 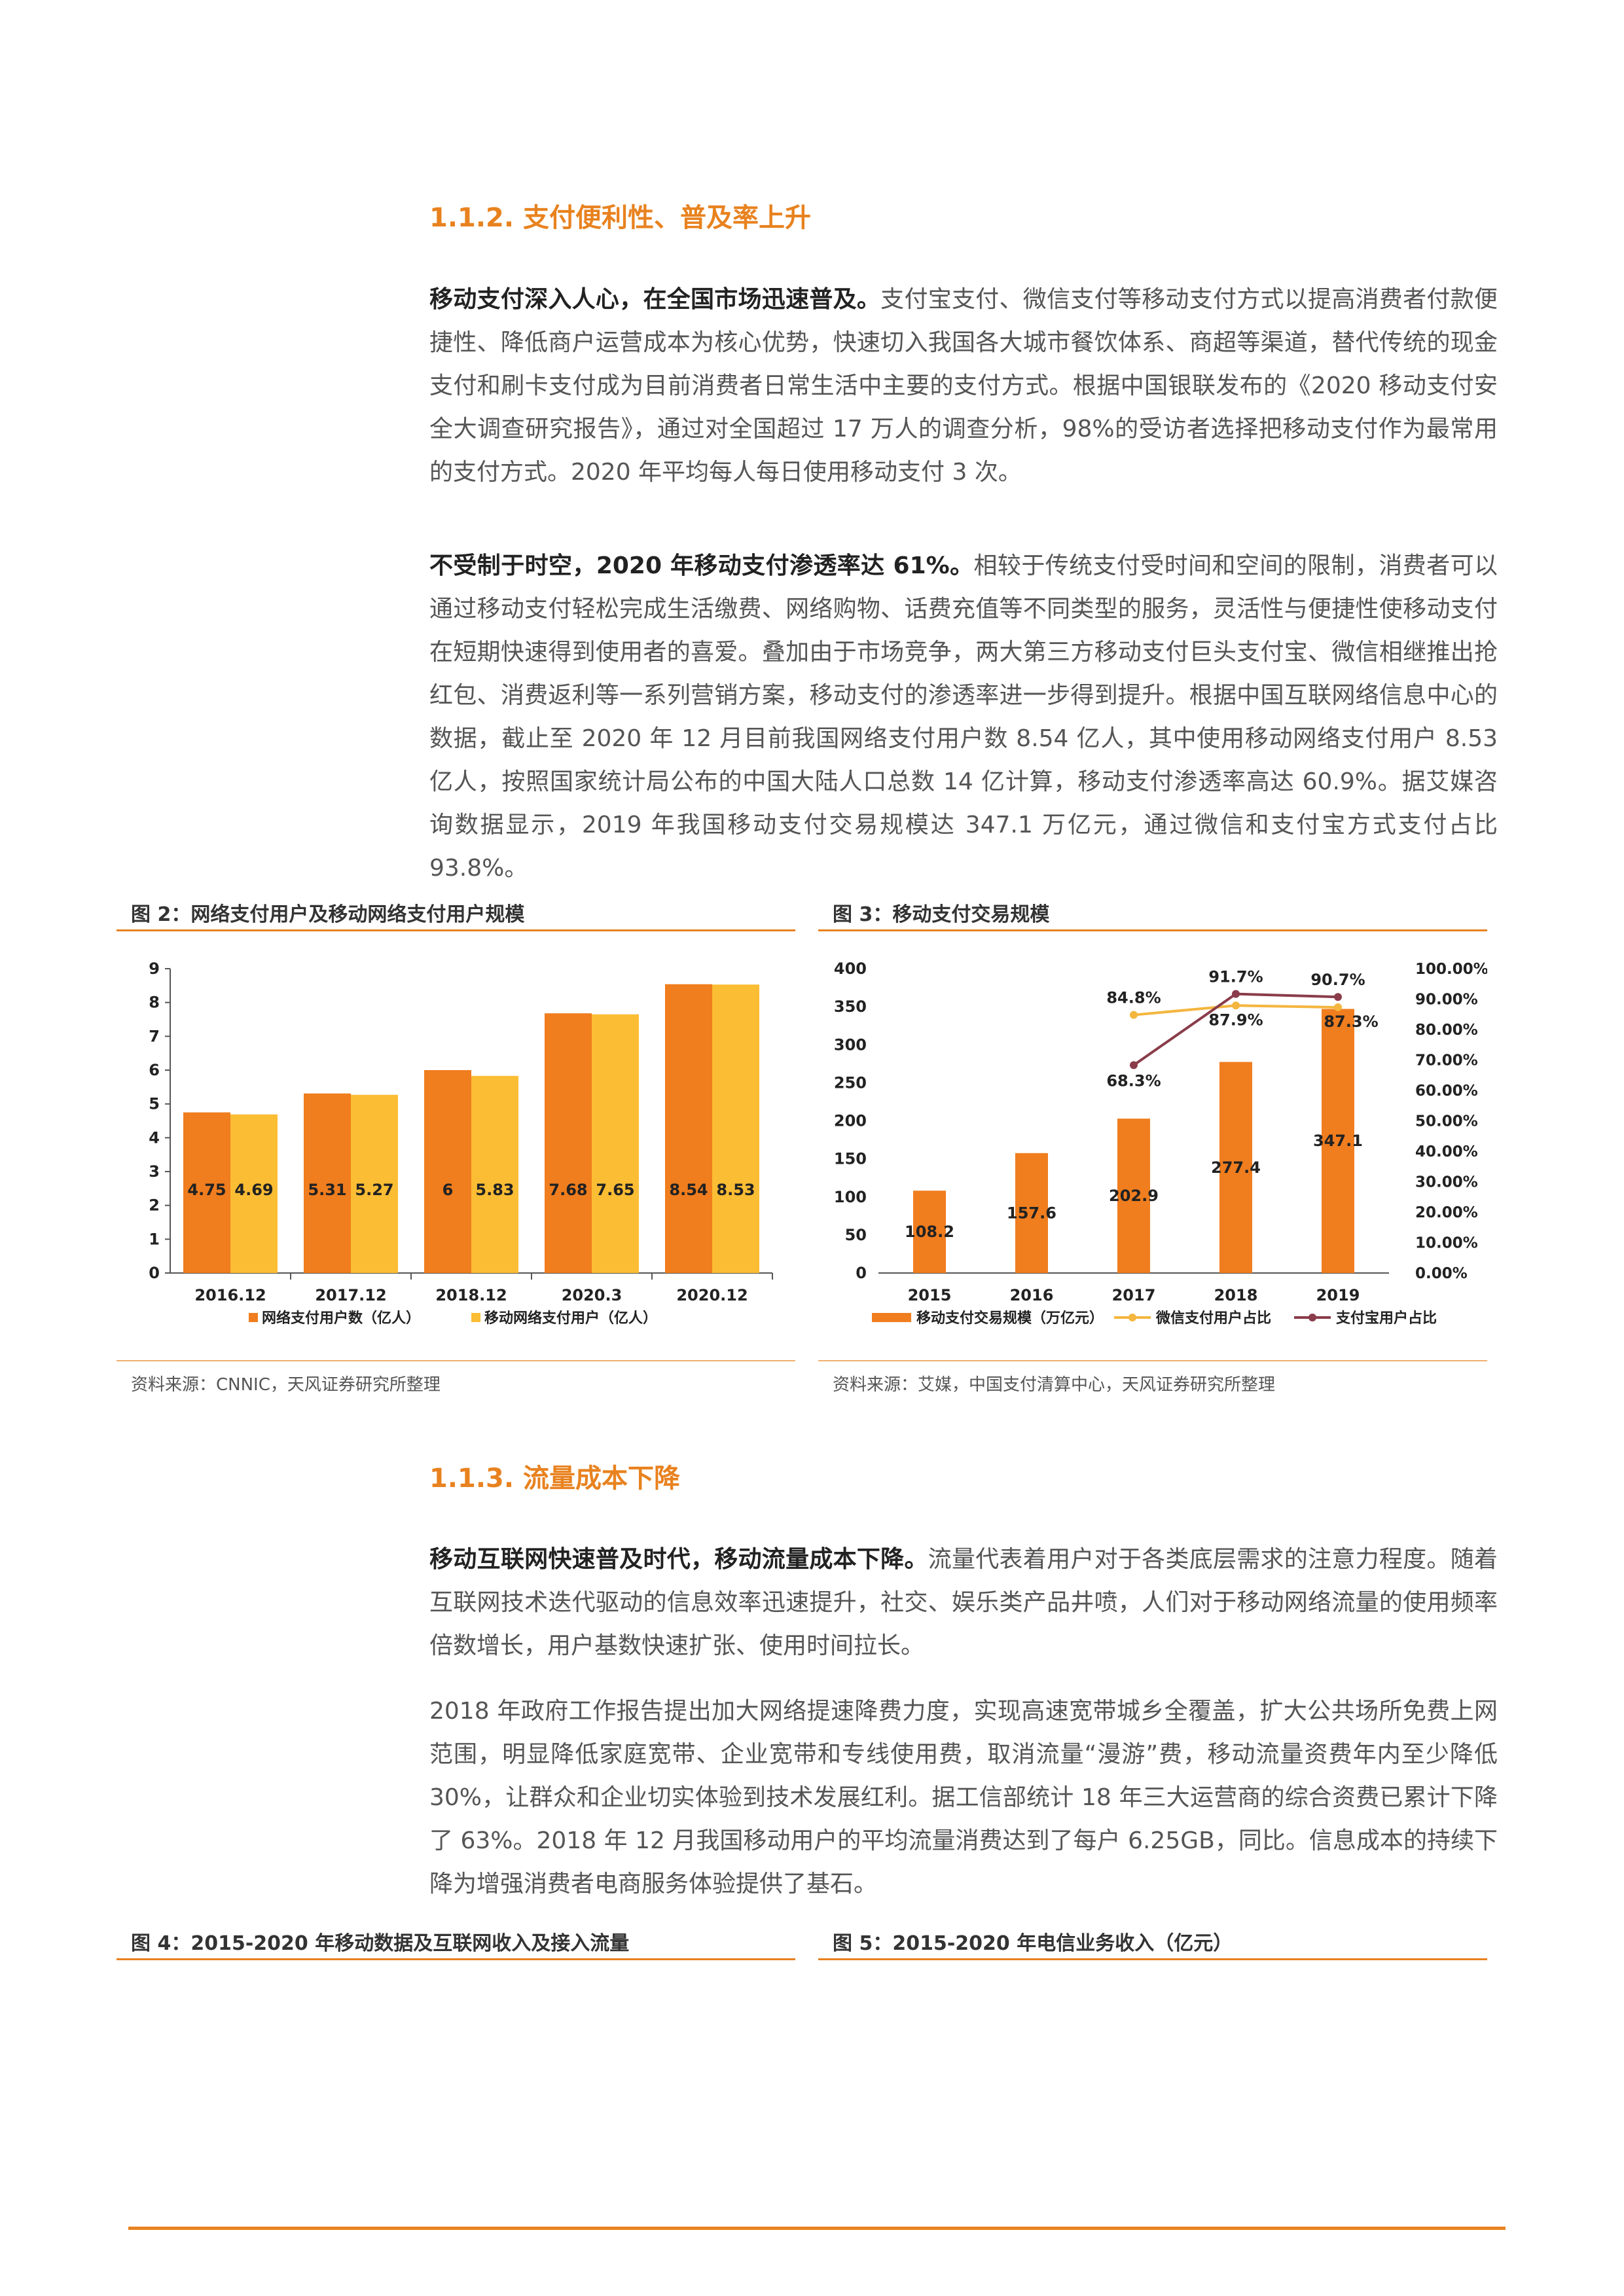 I want to click on y2-tick-label: 20.00%, so click(x=1446, y=1212).